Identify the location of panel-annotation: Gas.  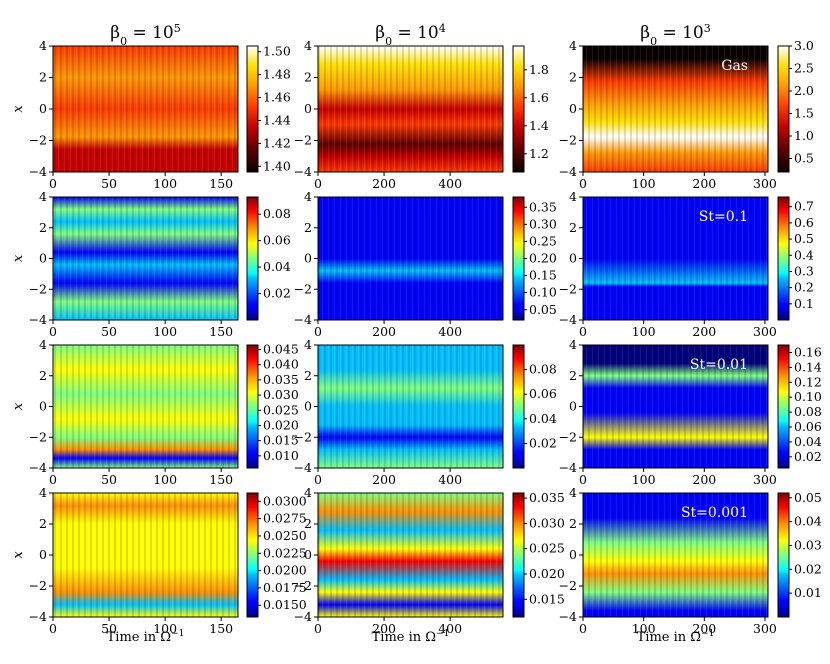
(734, 66).